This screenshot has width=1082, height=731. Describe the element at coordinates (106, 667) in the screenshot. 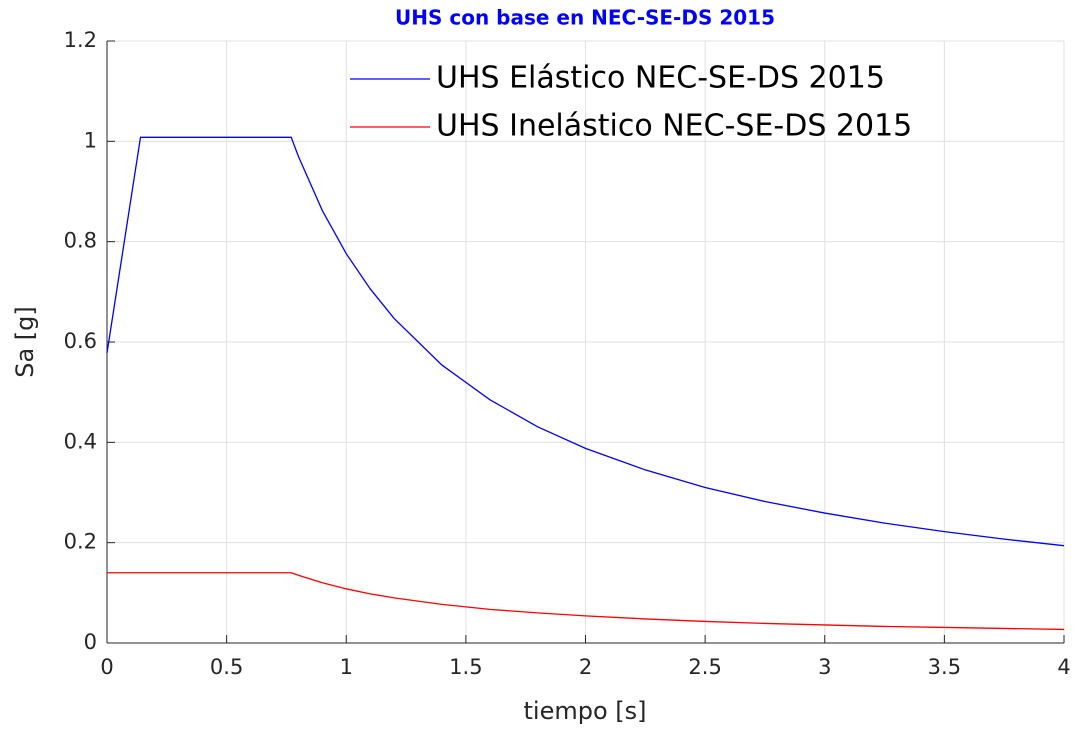

I see `x-tick-label: 0` at that location.